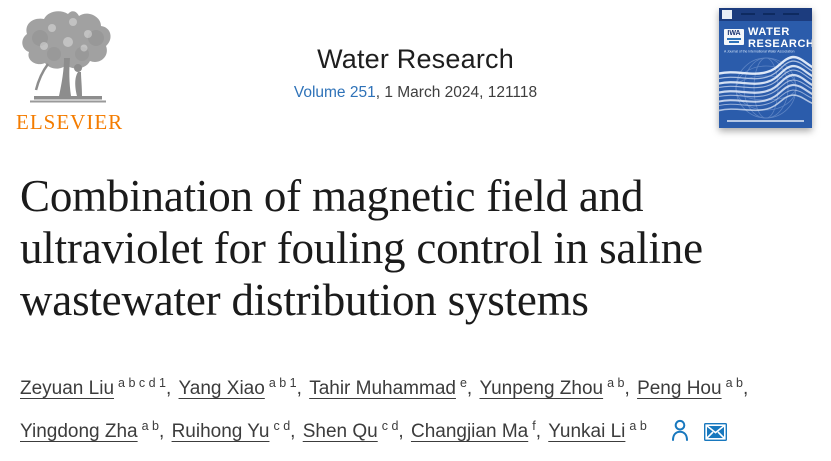  I want to click on author-affiliation-superscript: f, so click(534, 426).